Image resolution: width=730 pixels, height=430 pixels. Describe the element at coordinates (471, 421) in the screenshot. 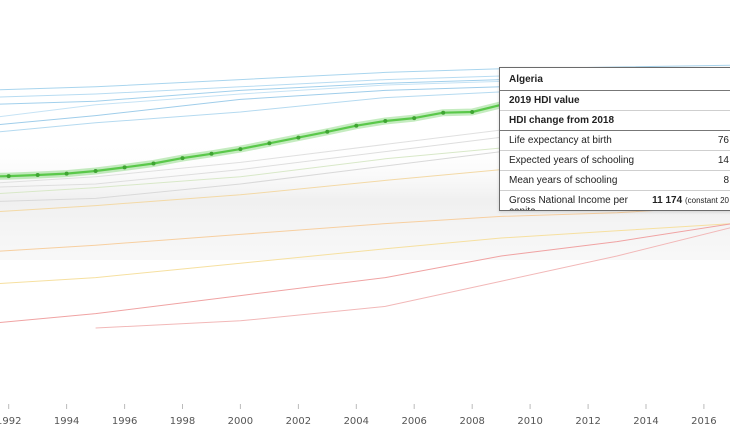

I see `x-tick-label: 2008` at that location.